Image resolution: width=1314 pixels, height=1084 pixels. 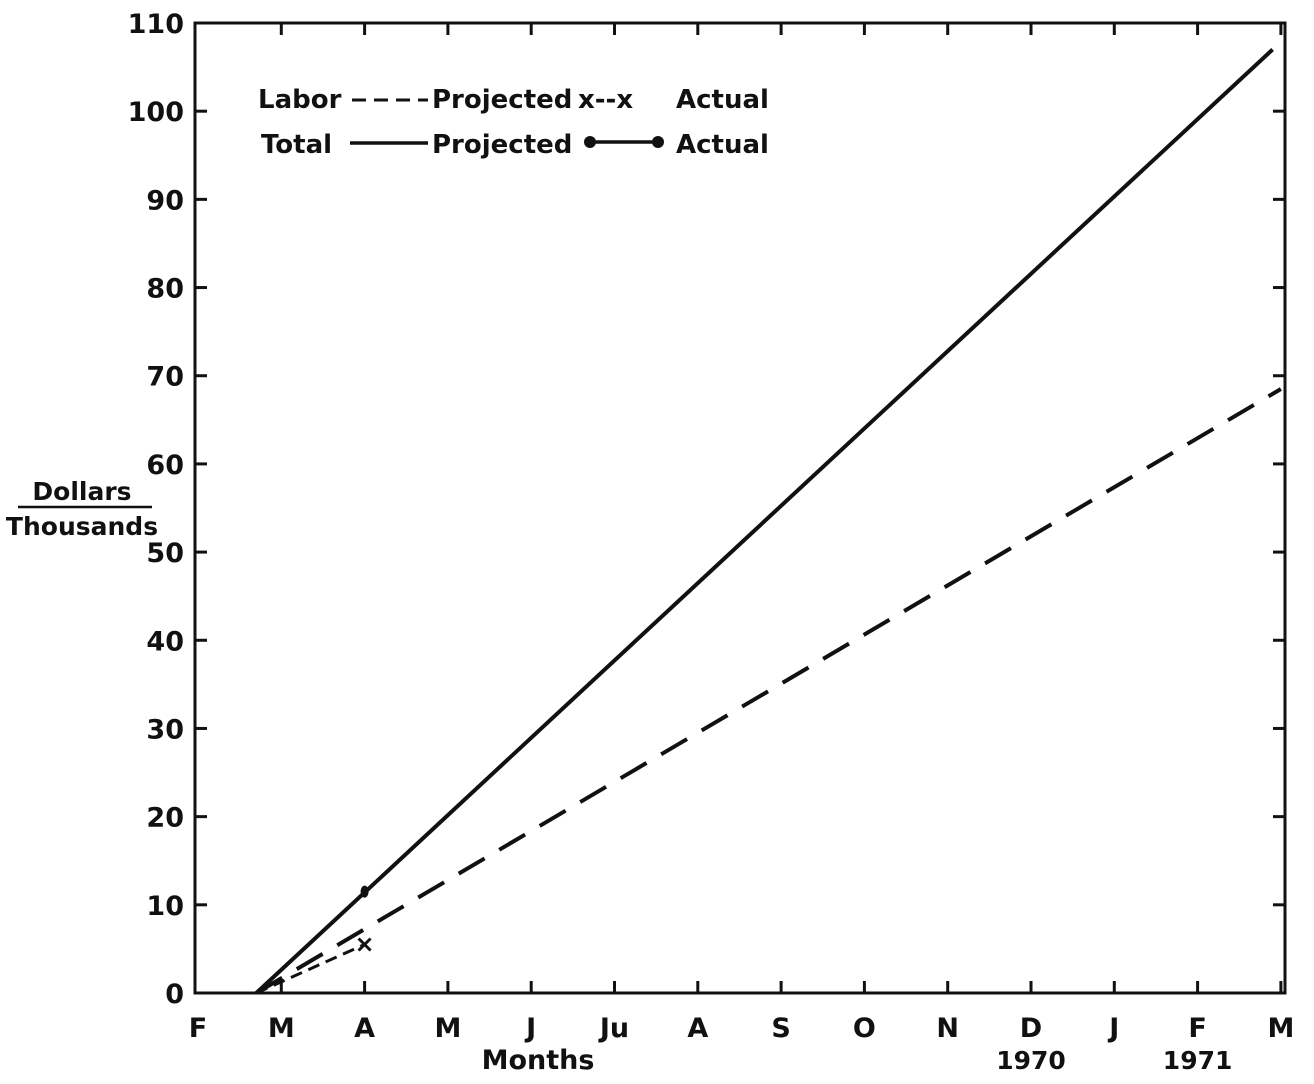 I want to click on y-axis-label-top: Dollars, so click(x=81, y=491).